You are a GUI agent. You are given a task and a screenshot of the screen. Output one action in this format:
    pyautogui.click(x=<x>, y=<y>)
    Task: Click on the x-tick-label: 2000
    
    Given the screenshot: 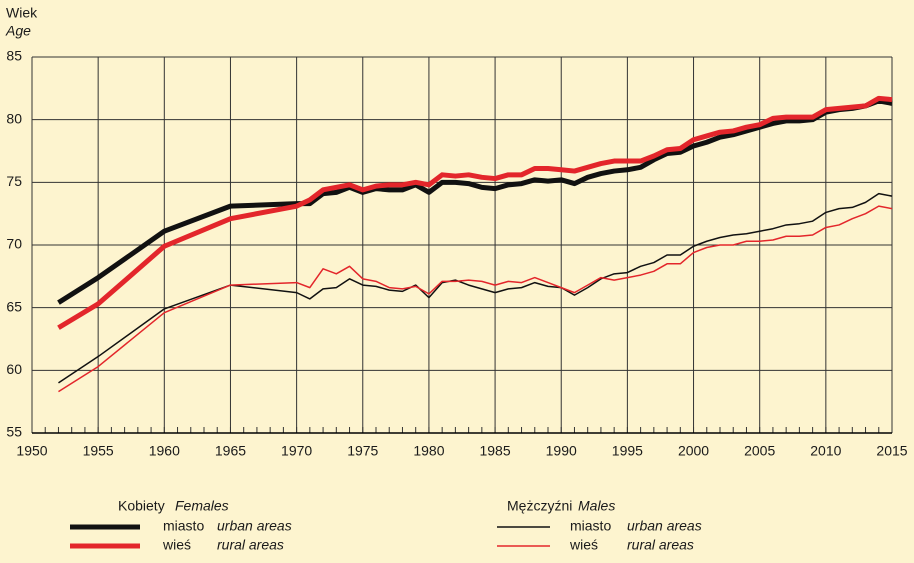 What is the action you would take?
    pyautogui.click(x=693, y=451)
    